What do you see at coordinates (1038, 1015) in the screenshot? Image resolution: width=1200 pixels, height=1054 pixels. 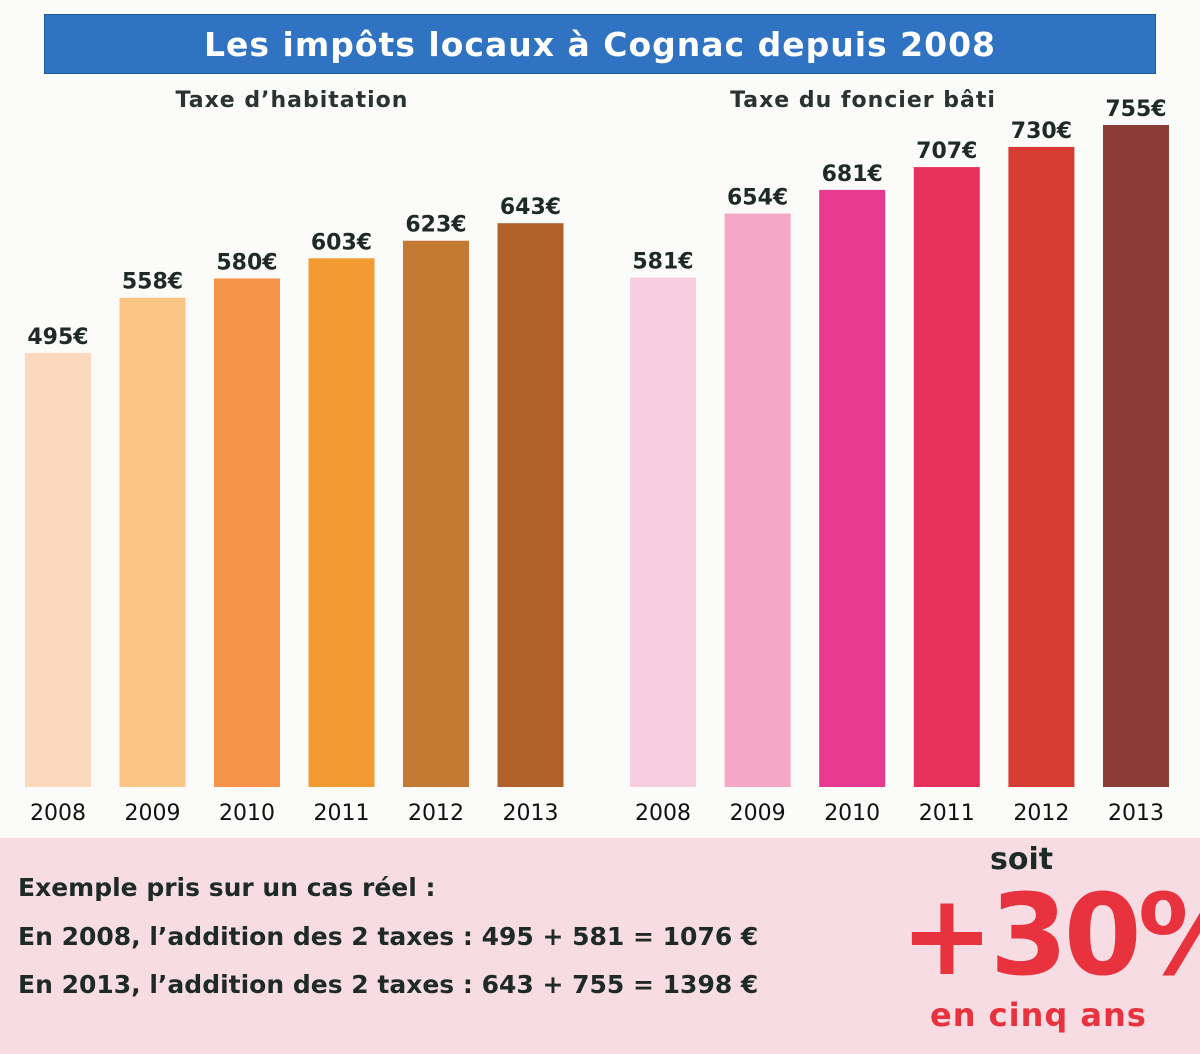 I see `summary-suffix: en cinq ans` at bounding box center [1038, 1015].